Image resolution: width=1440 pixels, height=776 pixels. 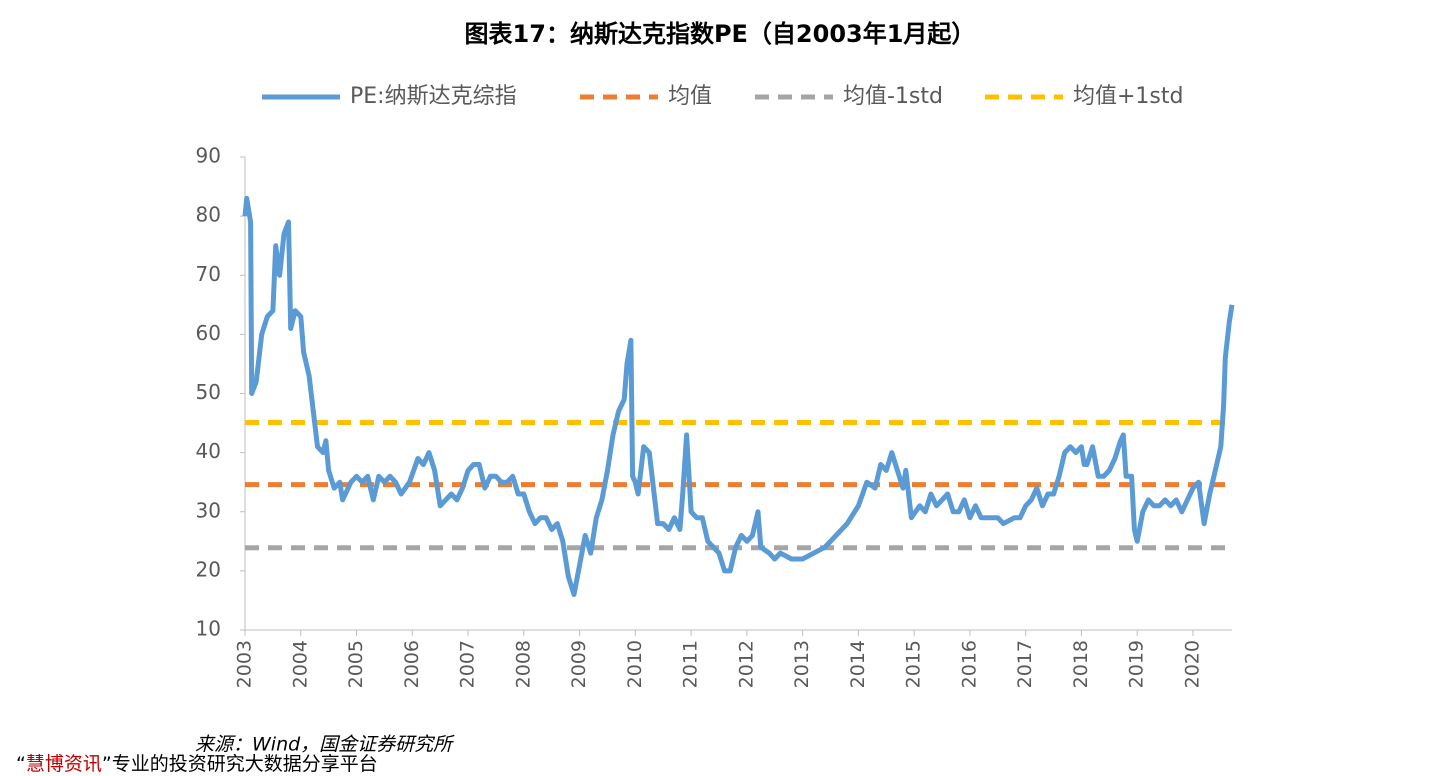 What do you see at coordinates (720, 34) in the screenshot?
I see `chart-title: 图表17：纳斯达克指数PE（自2003年1月起）` at bounding box center [720, 34].